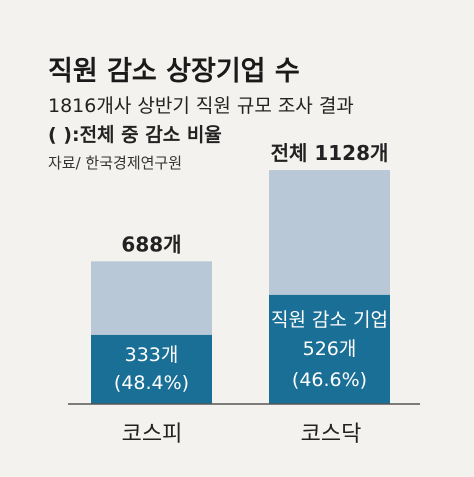 Image resolution: width=474 pixels, height=477 pixels. Describe the element at coordinates (152, 434) in the screenshot. I see `category-label-kospi: 코스피` at that location.